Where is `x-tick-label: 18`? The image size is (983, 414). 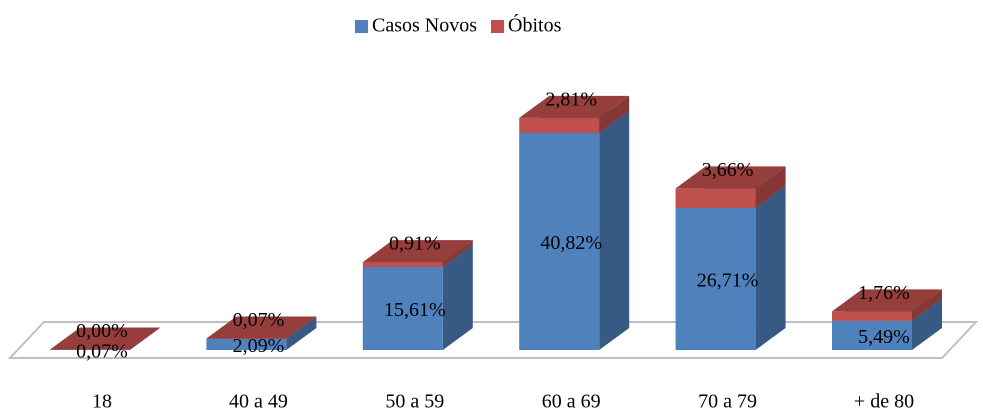
x-tick-label: 18 is located at coordinates (102, 402).